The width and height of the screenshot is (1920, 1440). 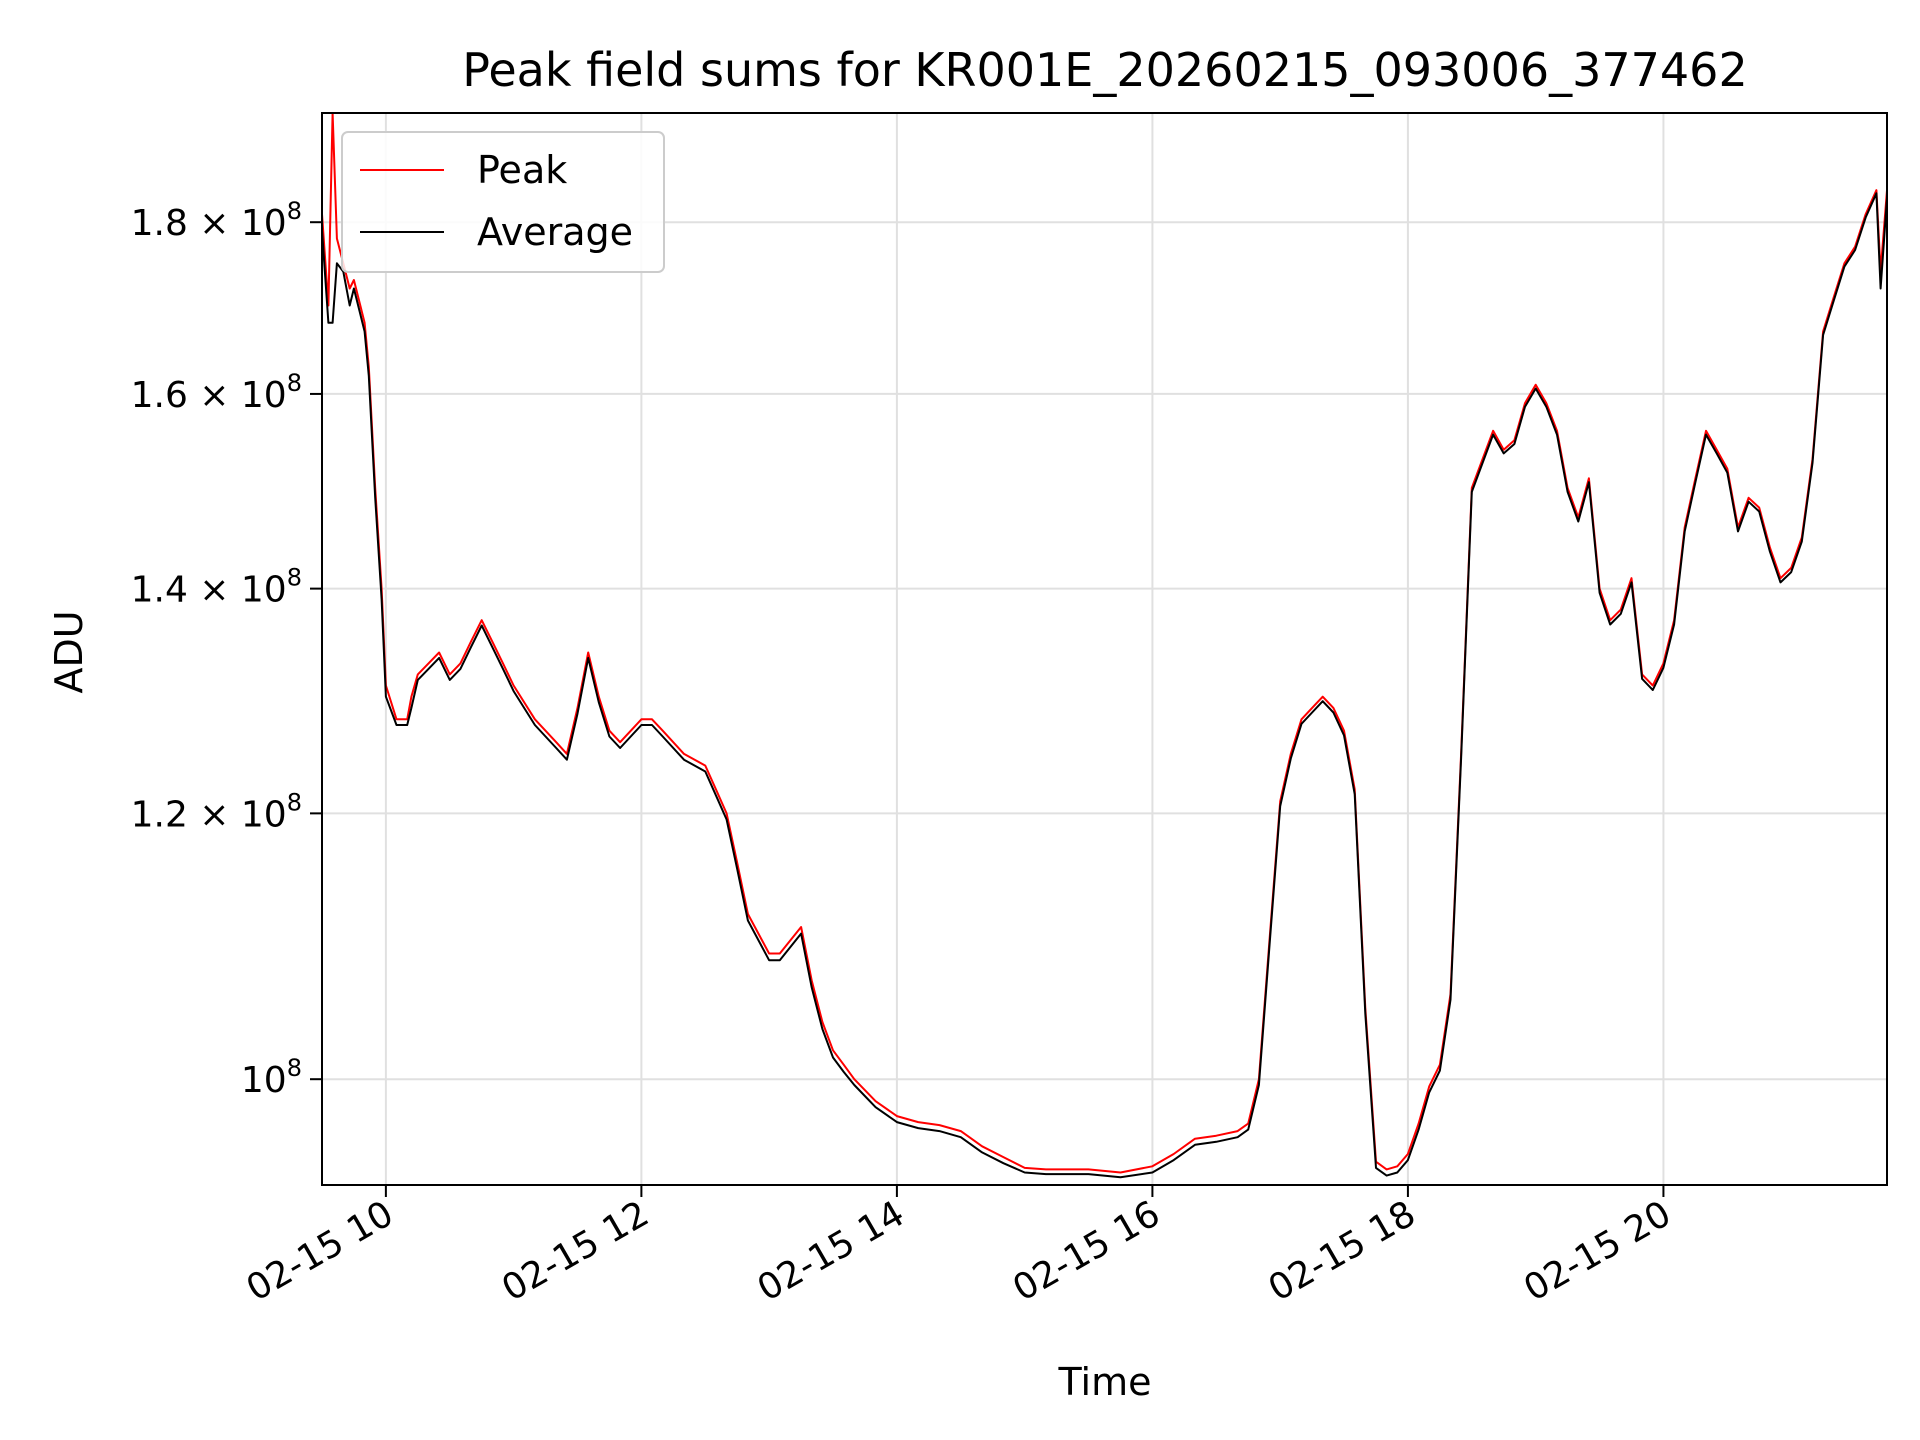 What do you see at coordinates (209, 814) in the screenshot?
I see `y-tick-label-base: 1.2 × 10` at bounding box center [209, 814].